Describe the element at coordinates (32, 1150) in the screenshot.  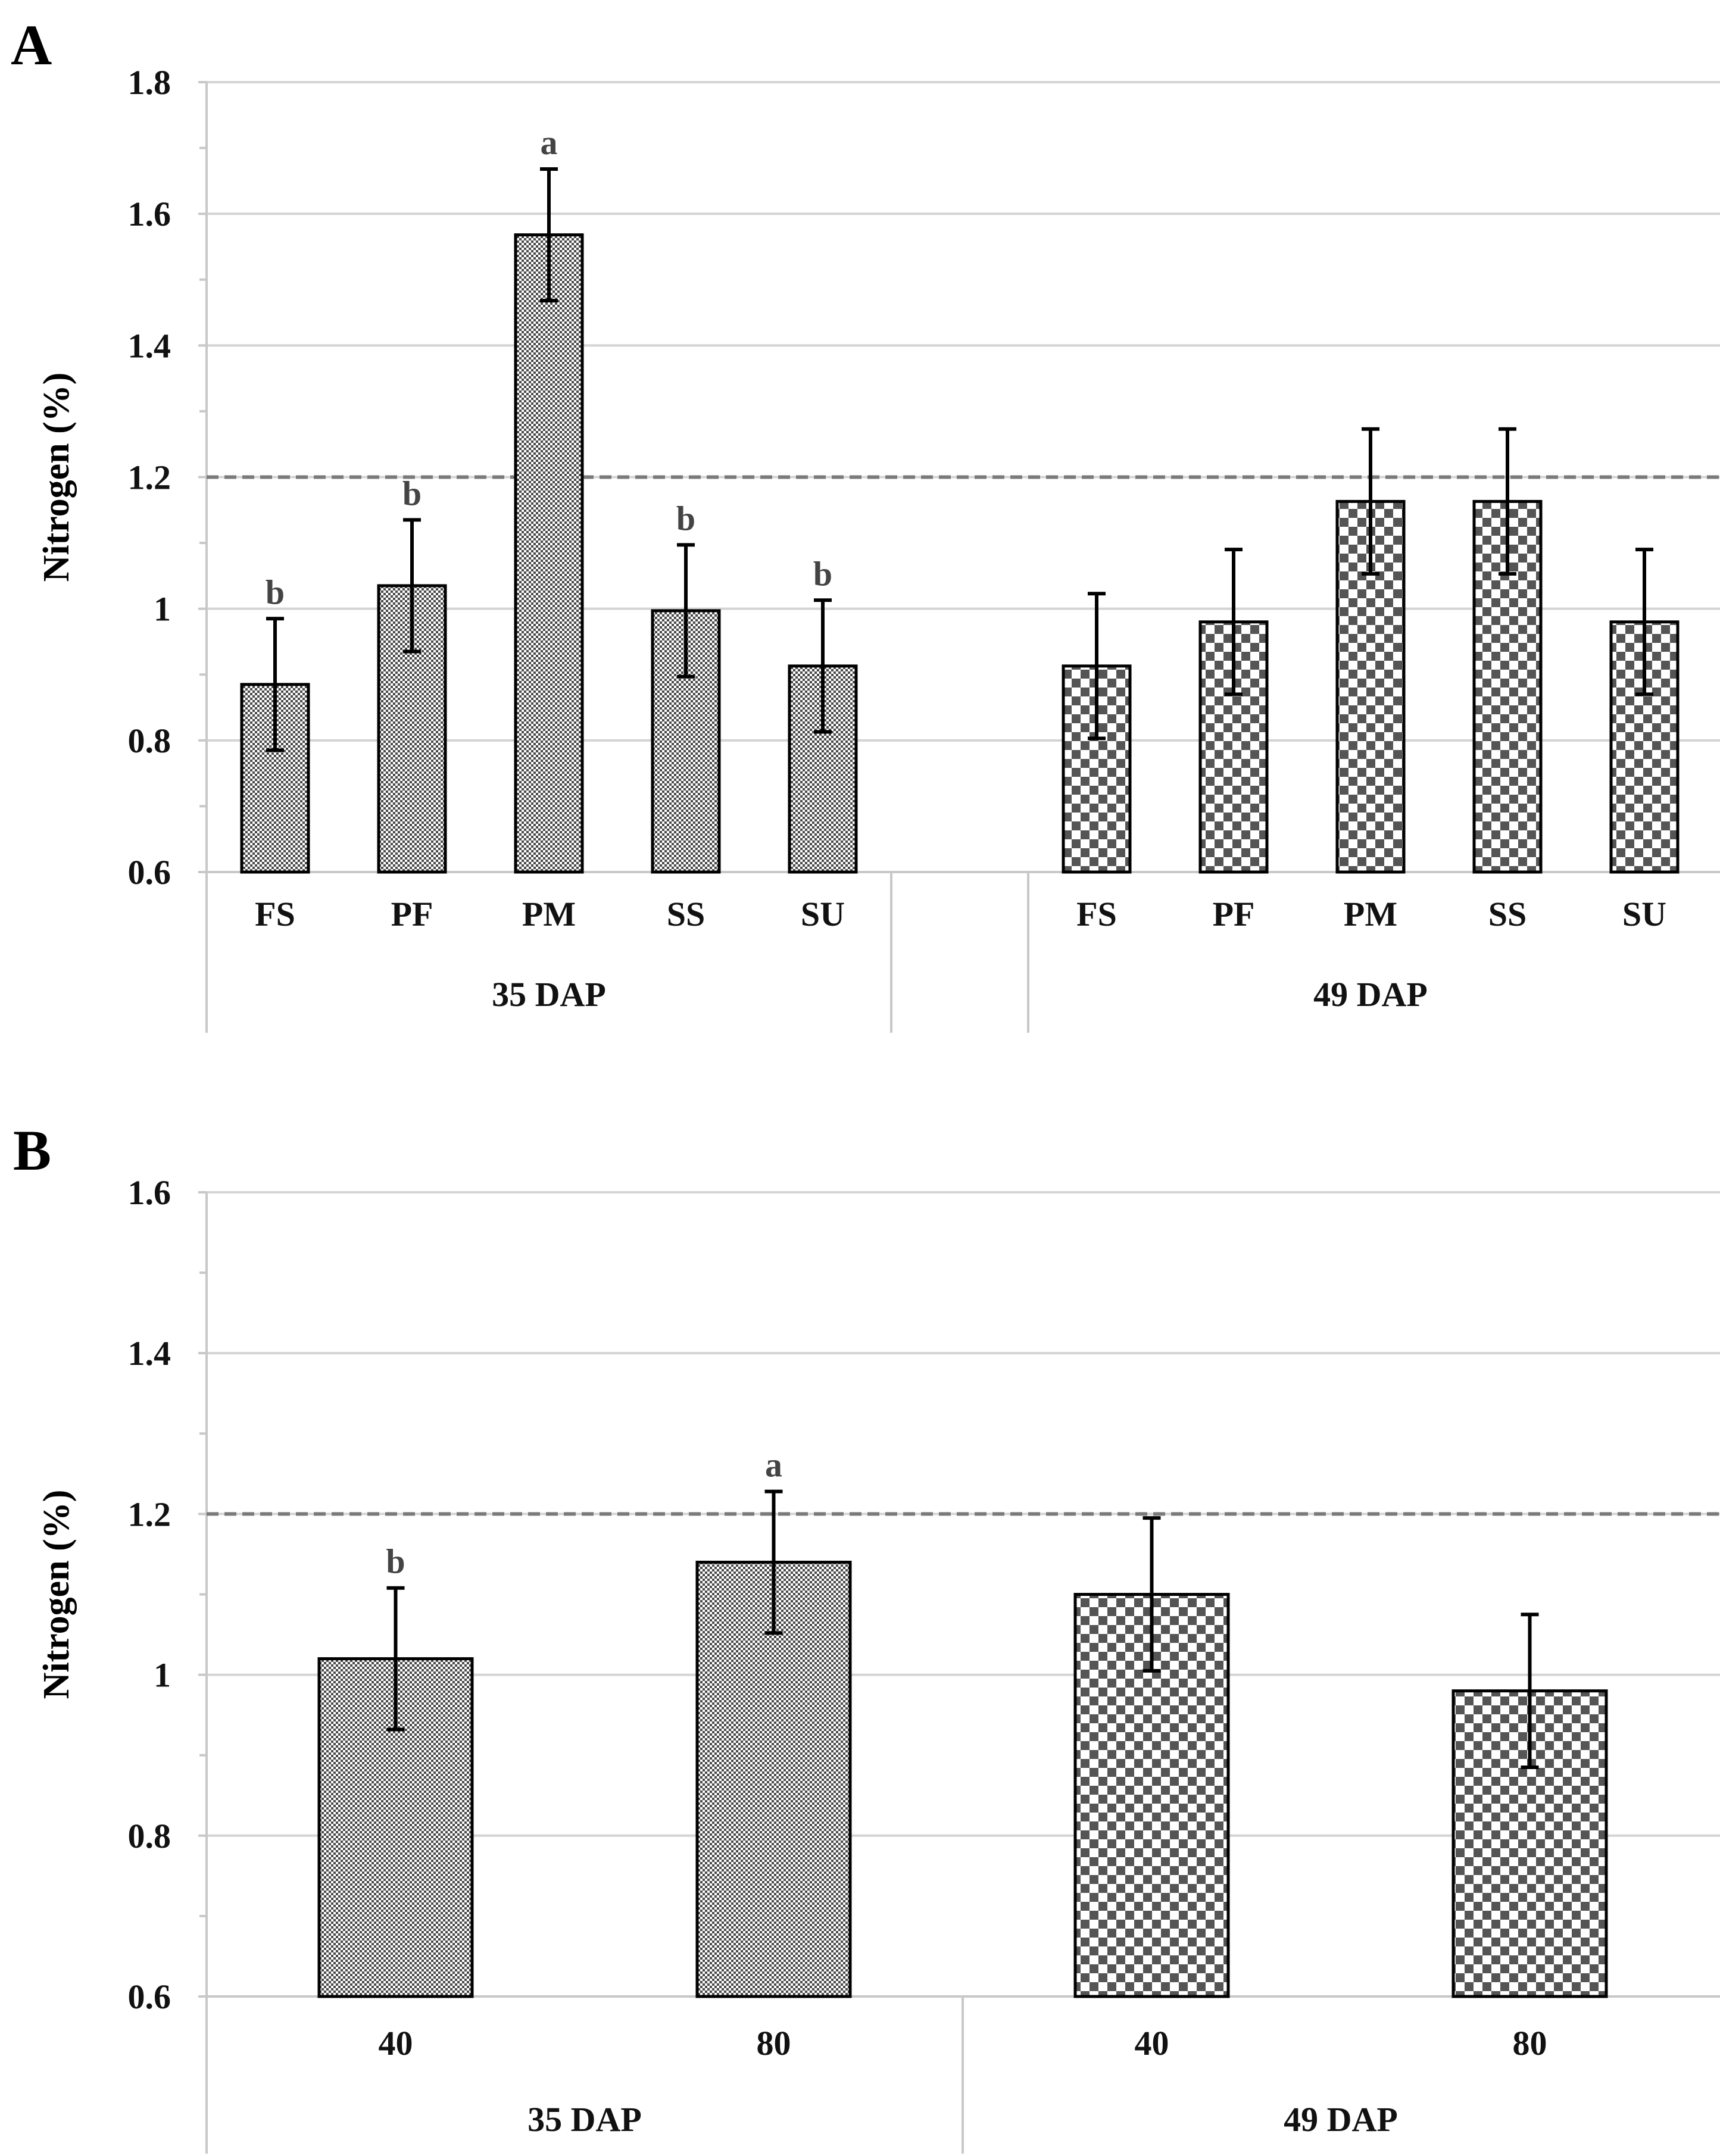
I see `panel-label: B` at that location.